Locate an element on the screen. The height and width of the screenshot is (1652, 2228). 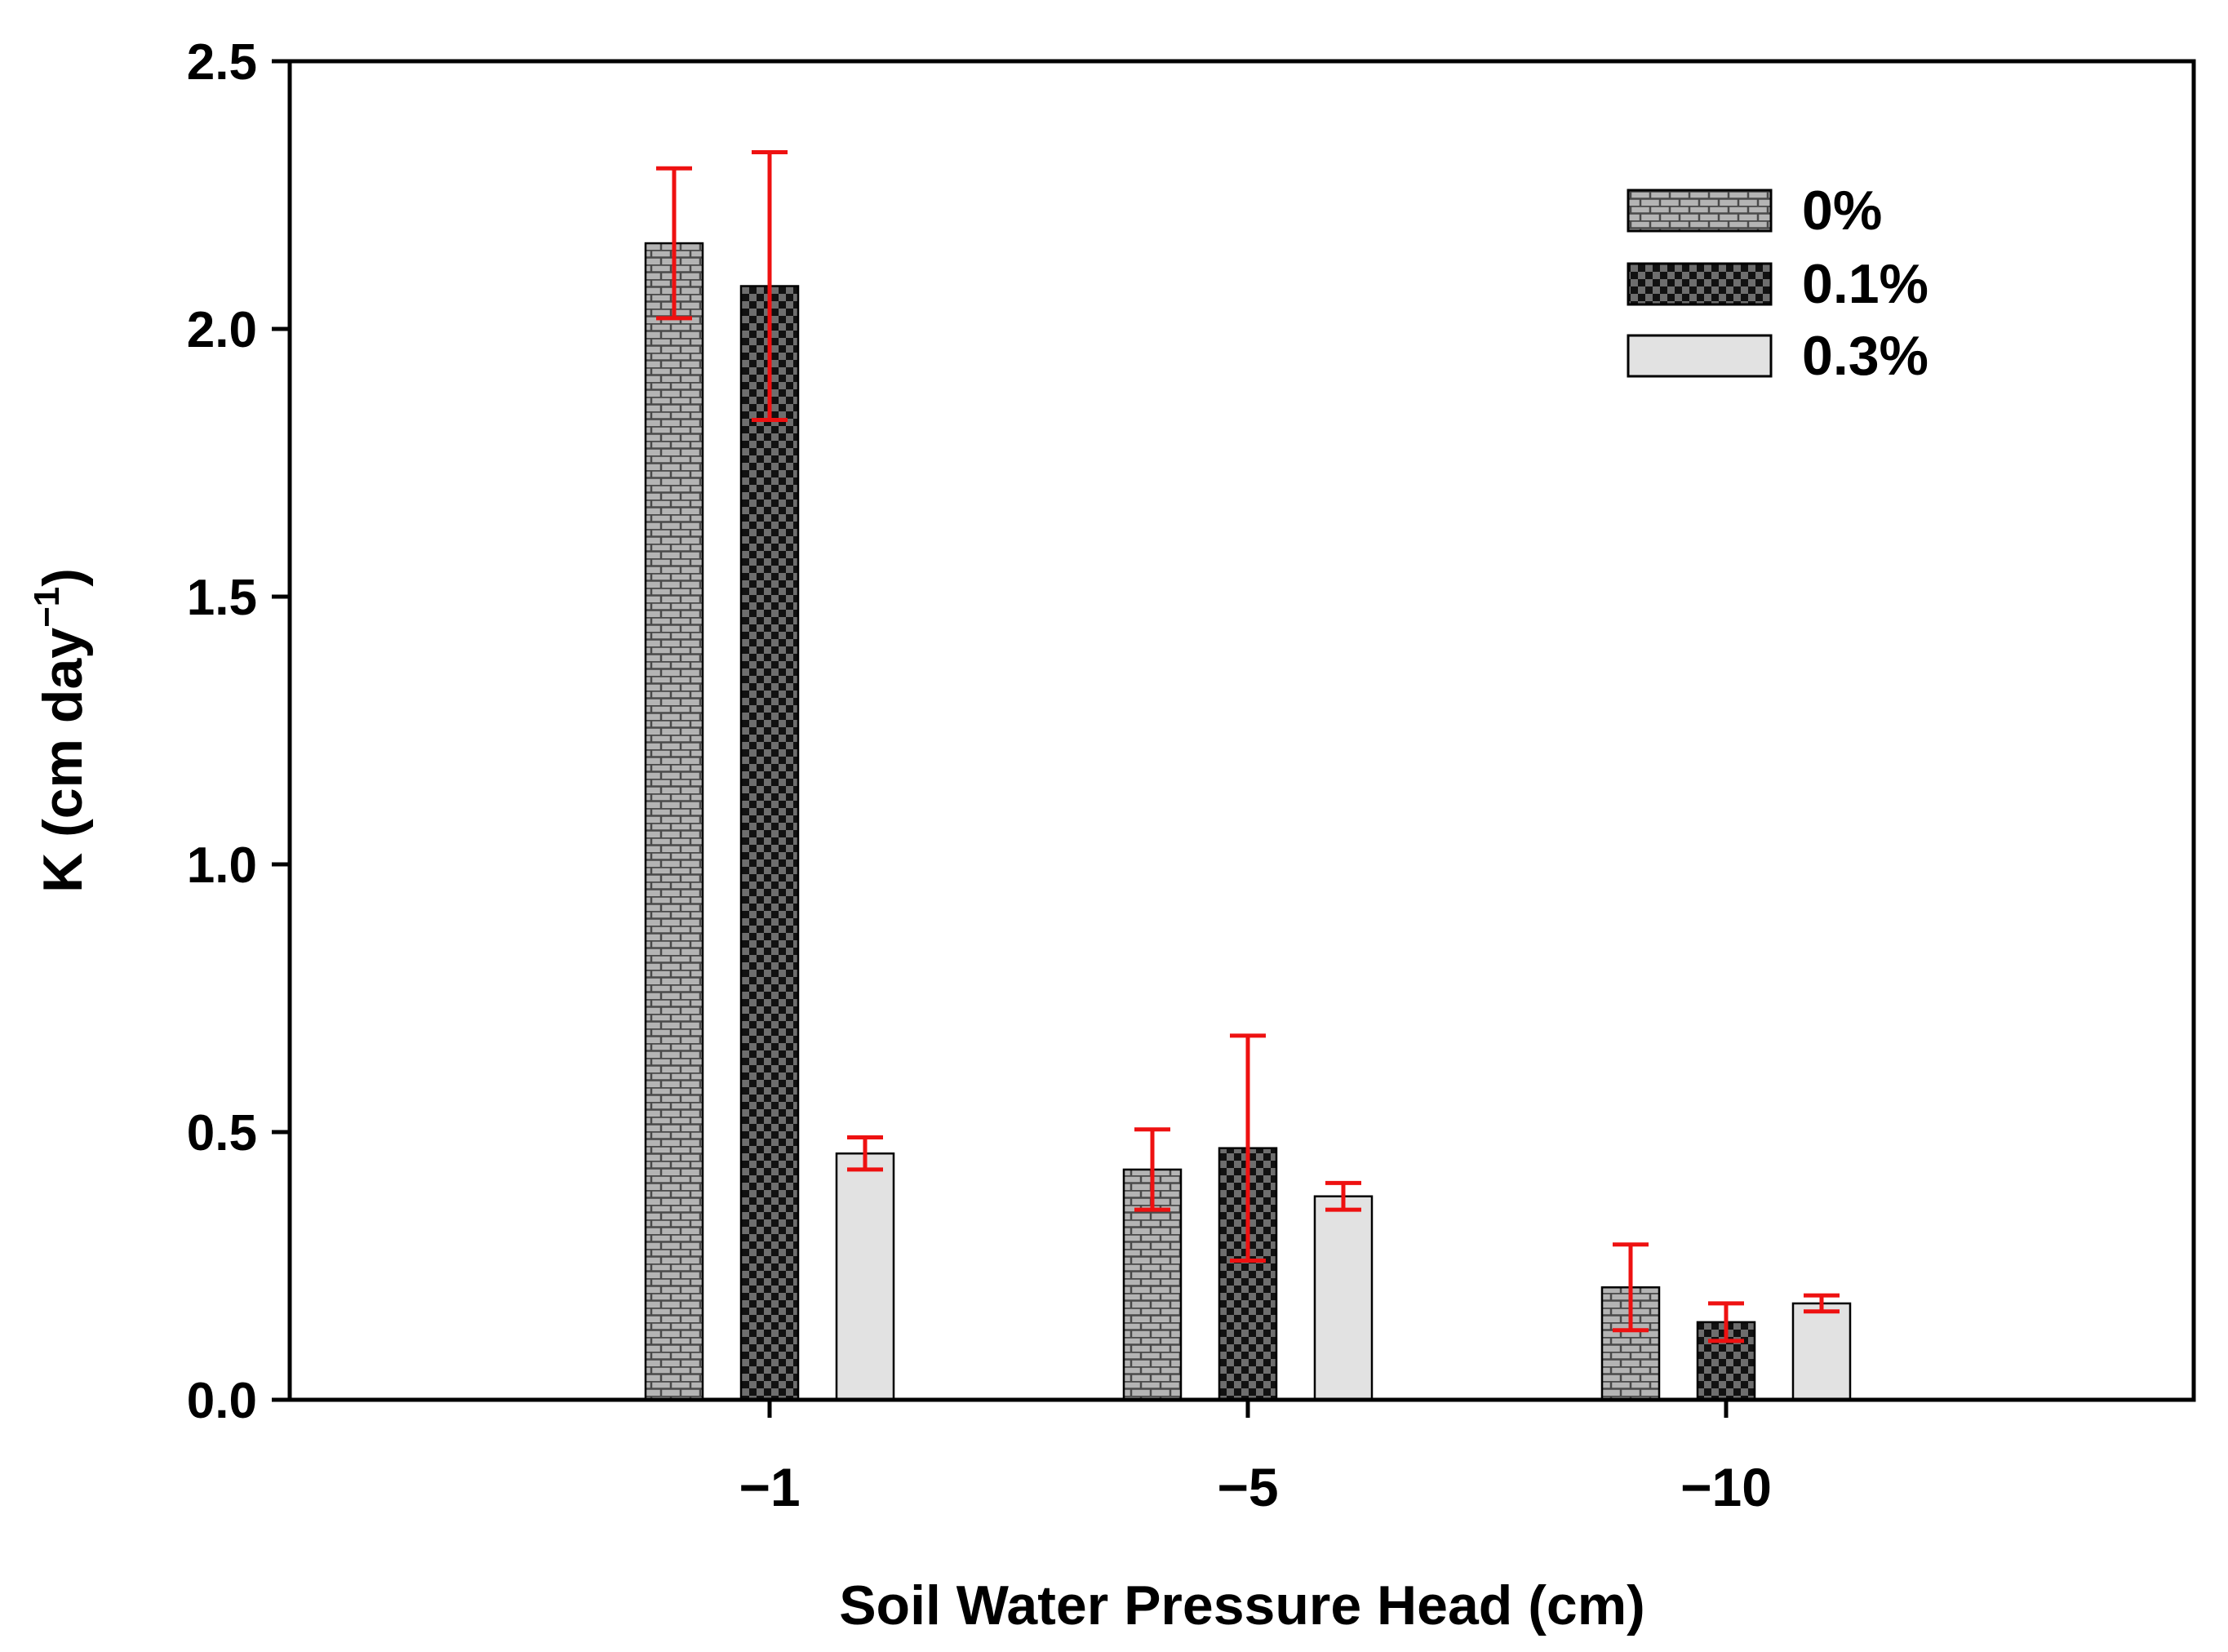
legend: 0% 0.1% 0.3% is located at coordinates (1777, 283).